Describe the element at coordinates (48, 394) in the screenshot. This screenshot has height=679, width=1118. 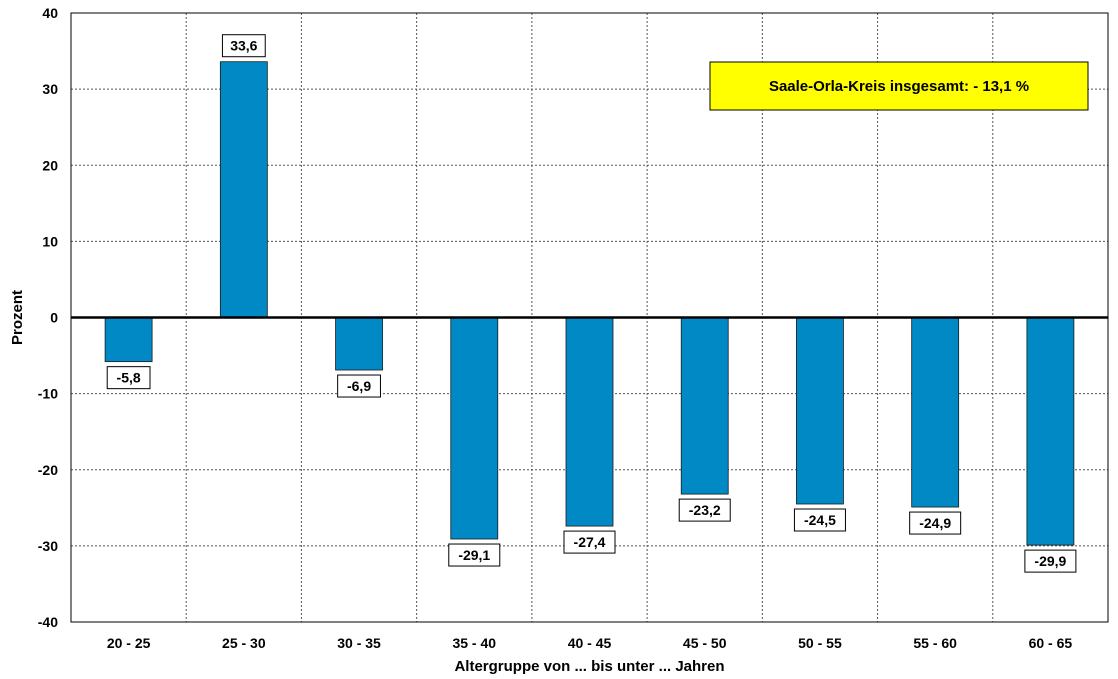
I see `y-tick-label: -10` at that location.